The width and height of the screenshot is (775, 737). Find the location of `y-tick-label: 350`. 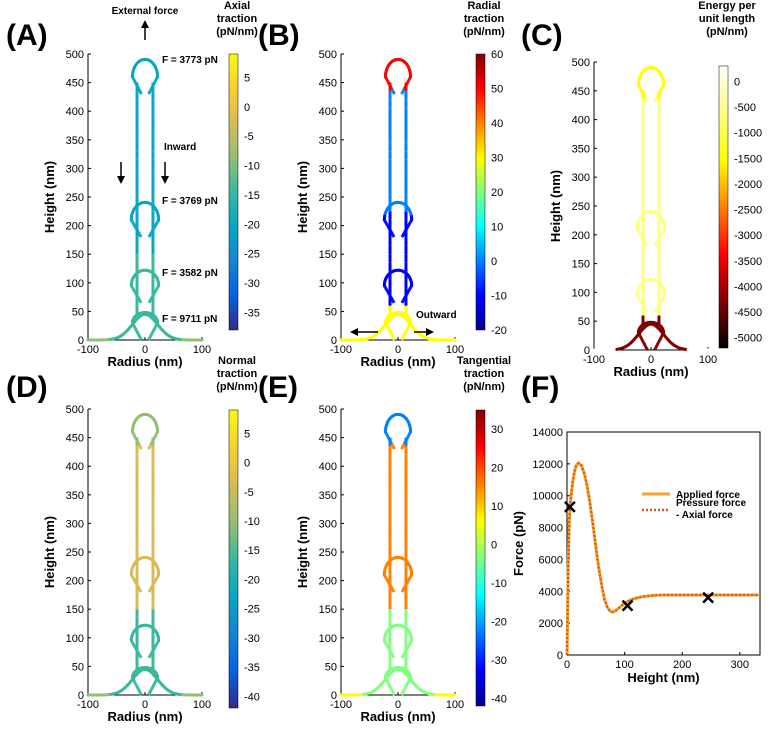

y-tick-label: 350 is located at coordinates (581, 149).